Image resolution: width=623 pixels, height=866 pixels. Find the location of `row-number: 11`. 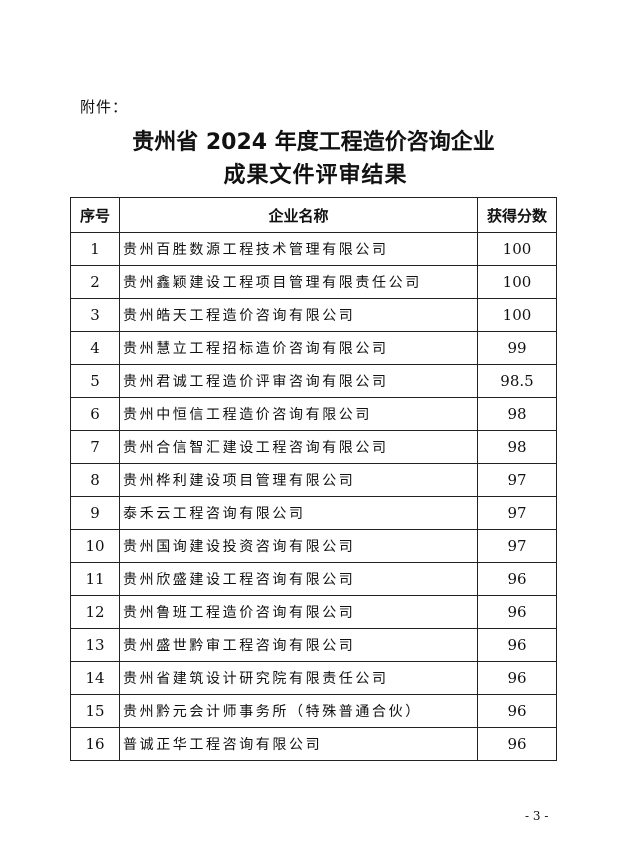

row-number: 11 is located at coordinates (95, 579).